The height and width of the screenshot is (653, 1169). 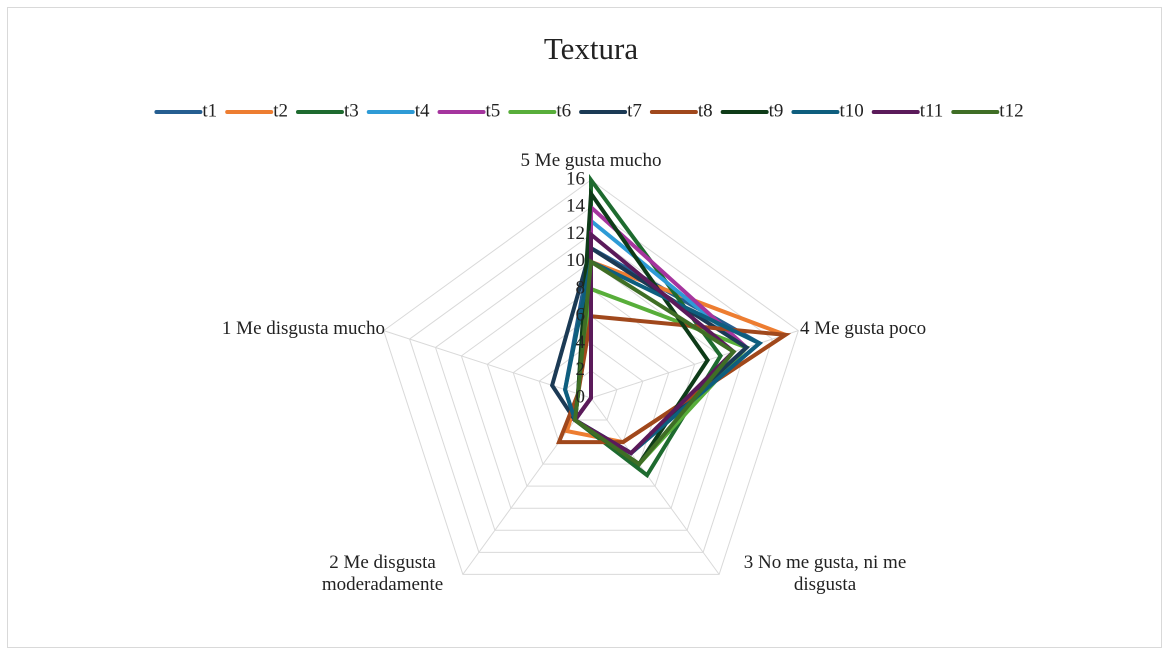 What do you see at coordinates (280, 110) in the screenshot?
I see `legend-label: t2` at bounding box center [280, 110].